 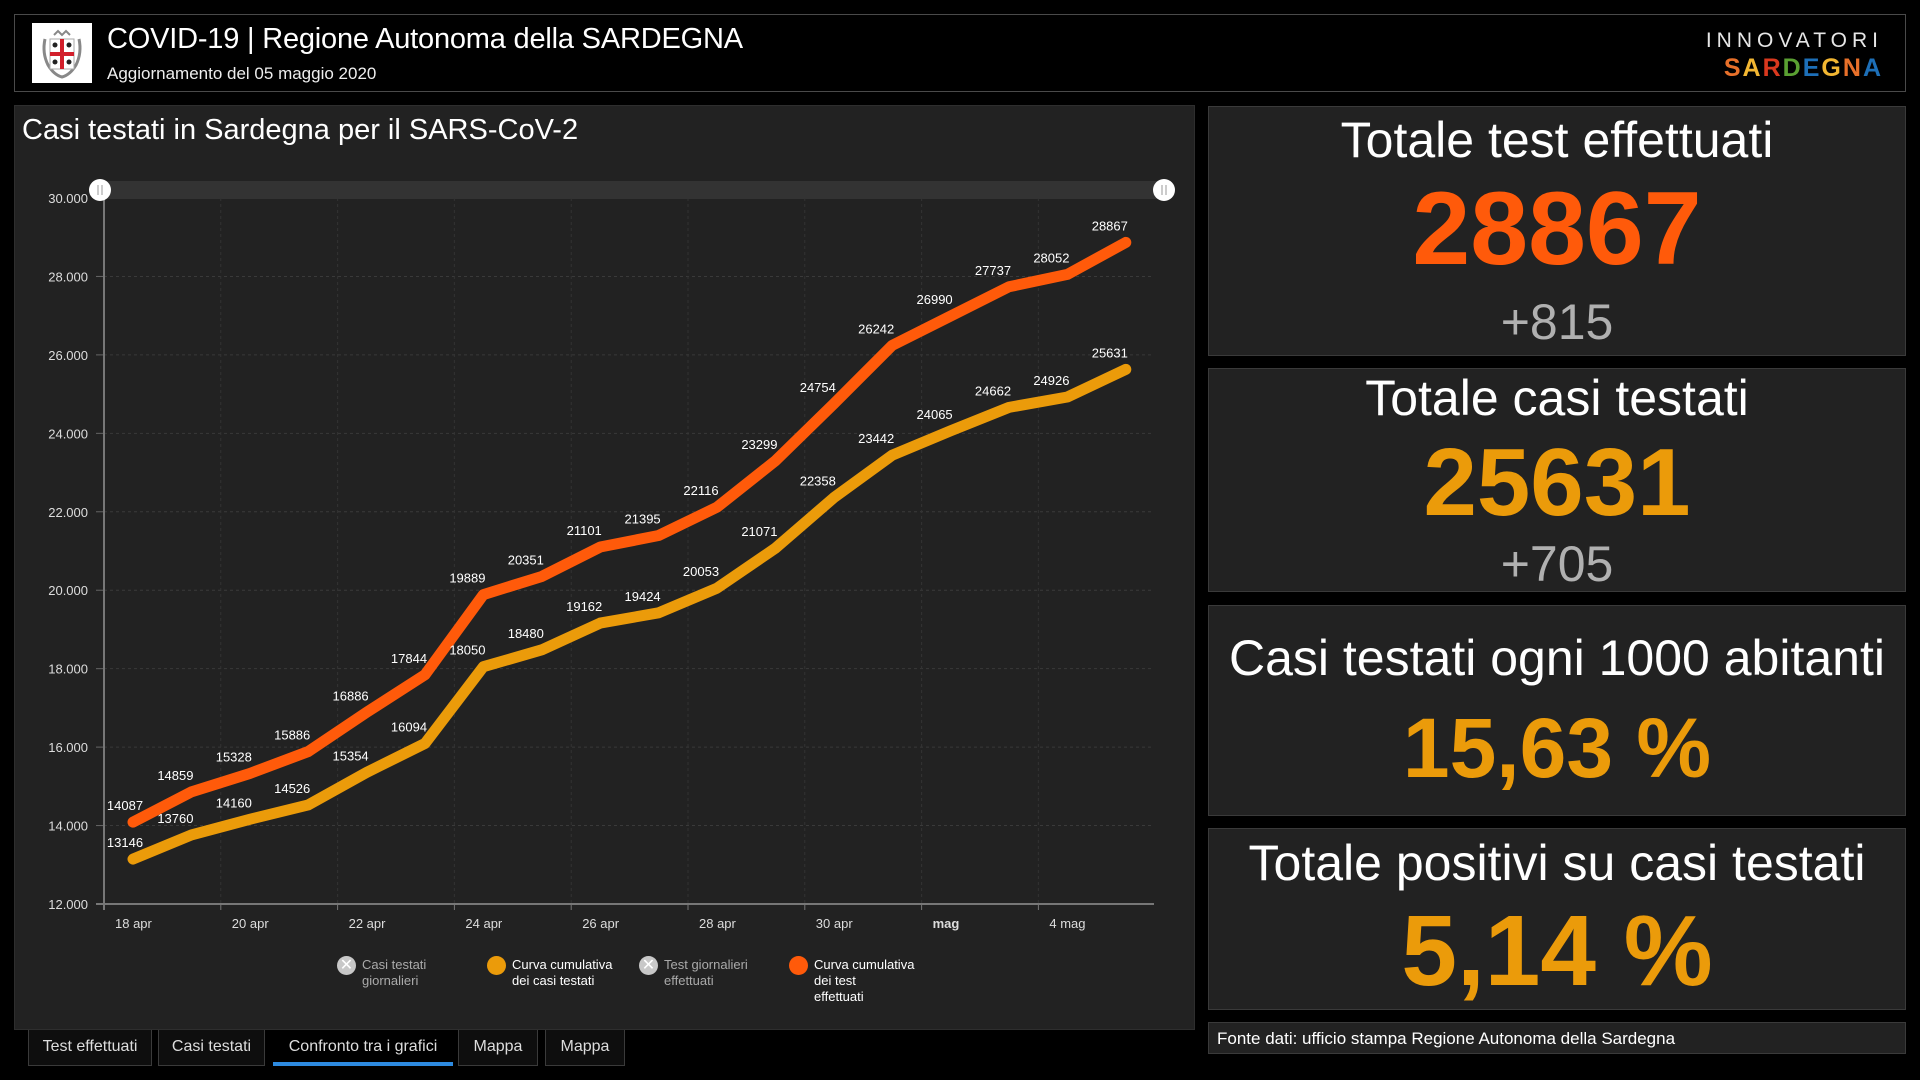 I want to click on card-value: 25631, so click(x=1557, y=482).